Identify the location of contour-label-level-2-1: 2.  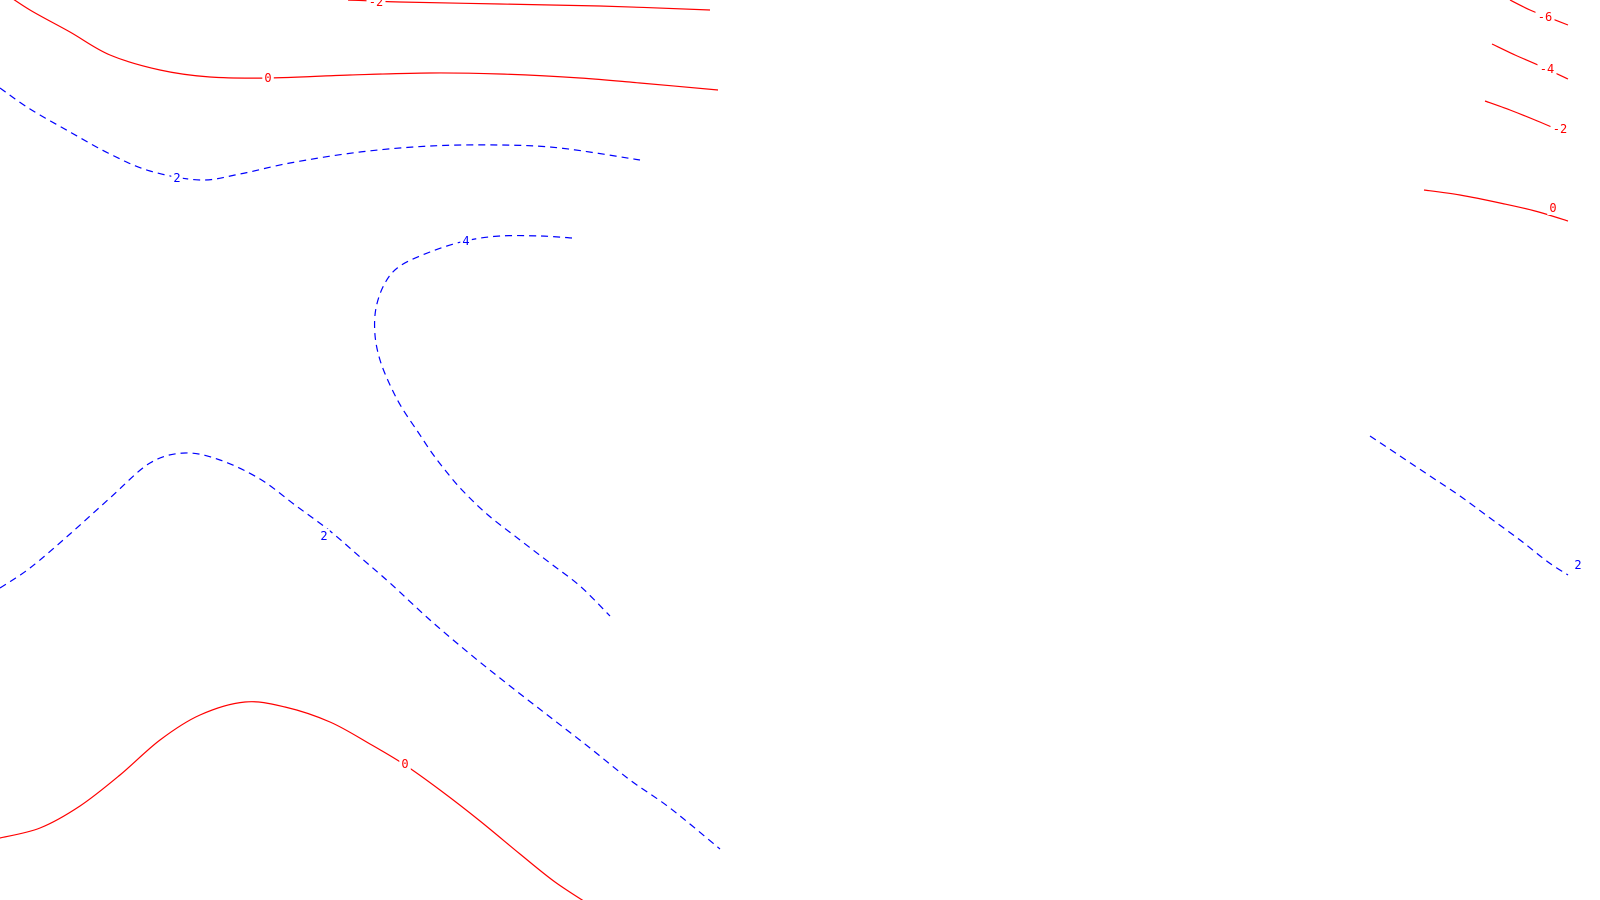
(176, 178).